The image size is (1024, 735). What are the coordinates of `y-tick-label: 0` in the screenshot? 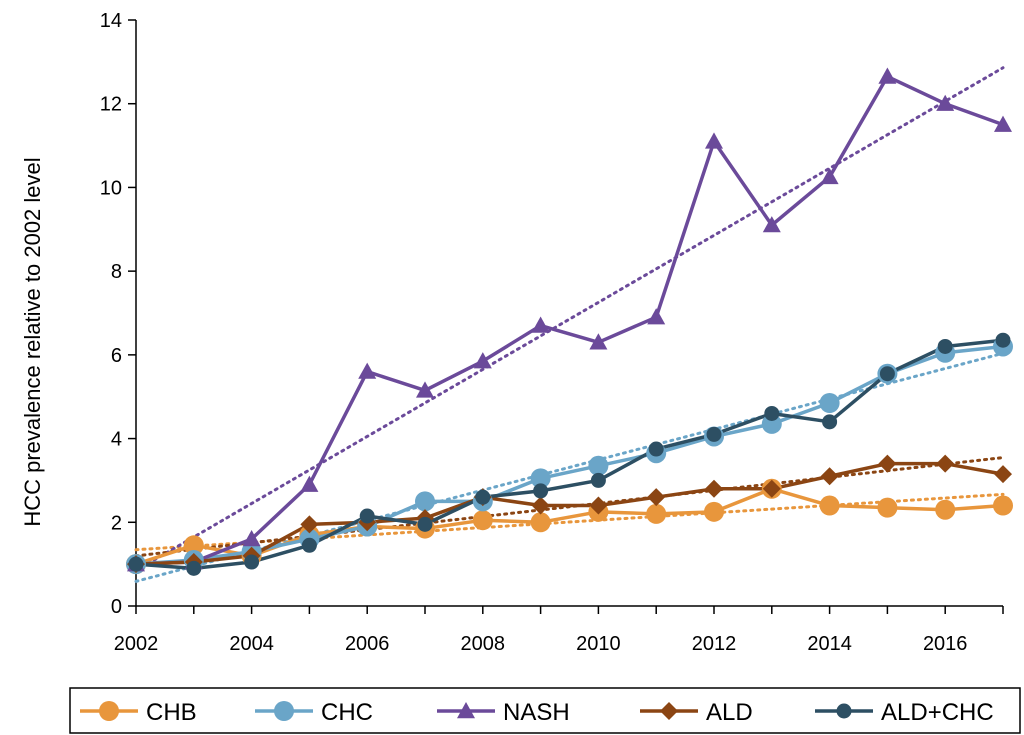 It's located at (116, 607).